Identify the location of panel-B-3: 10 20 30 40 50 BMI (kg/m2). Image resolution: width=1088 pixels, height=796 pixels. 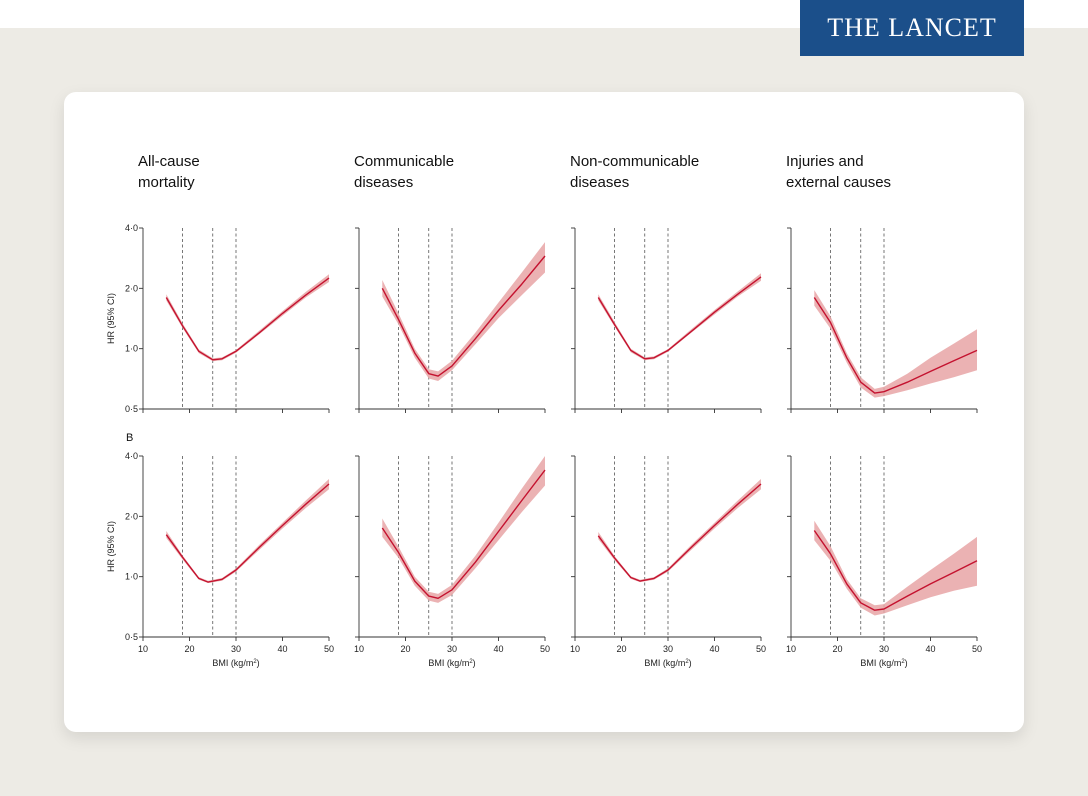
(668, 561).